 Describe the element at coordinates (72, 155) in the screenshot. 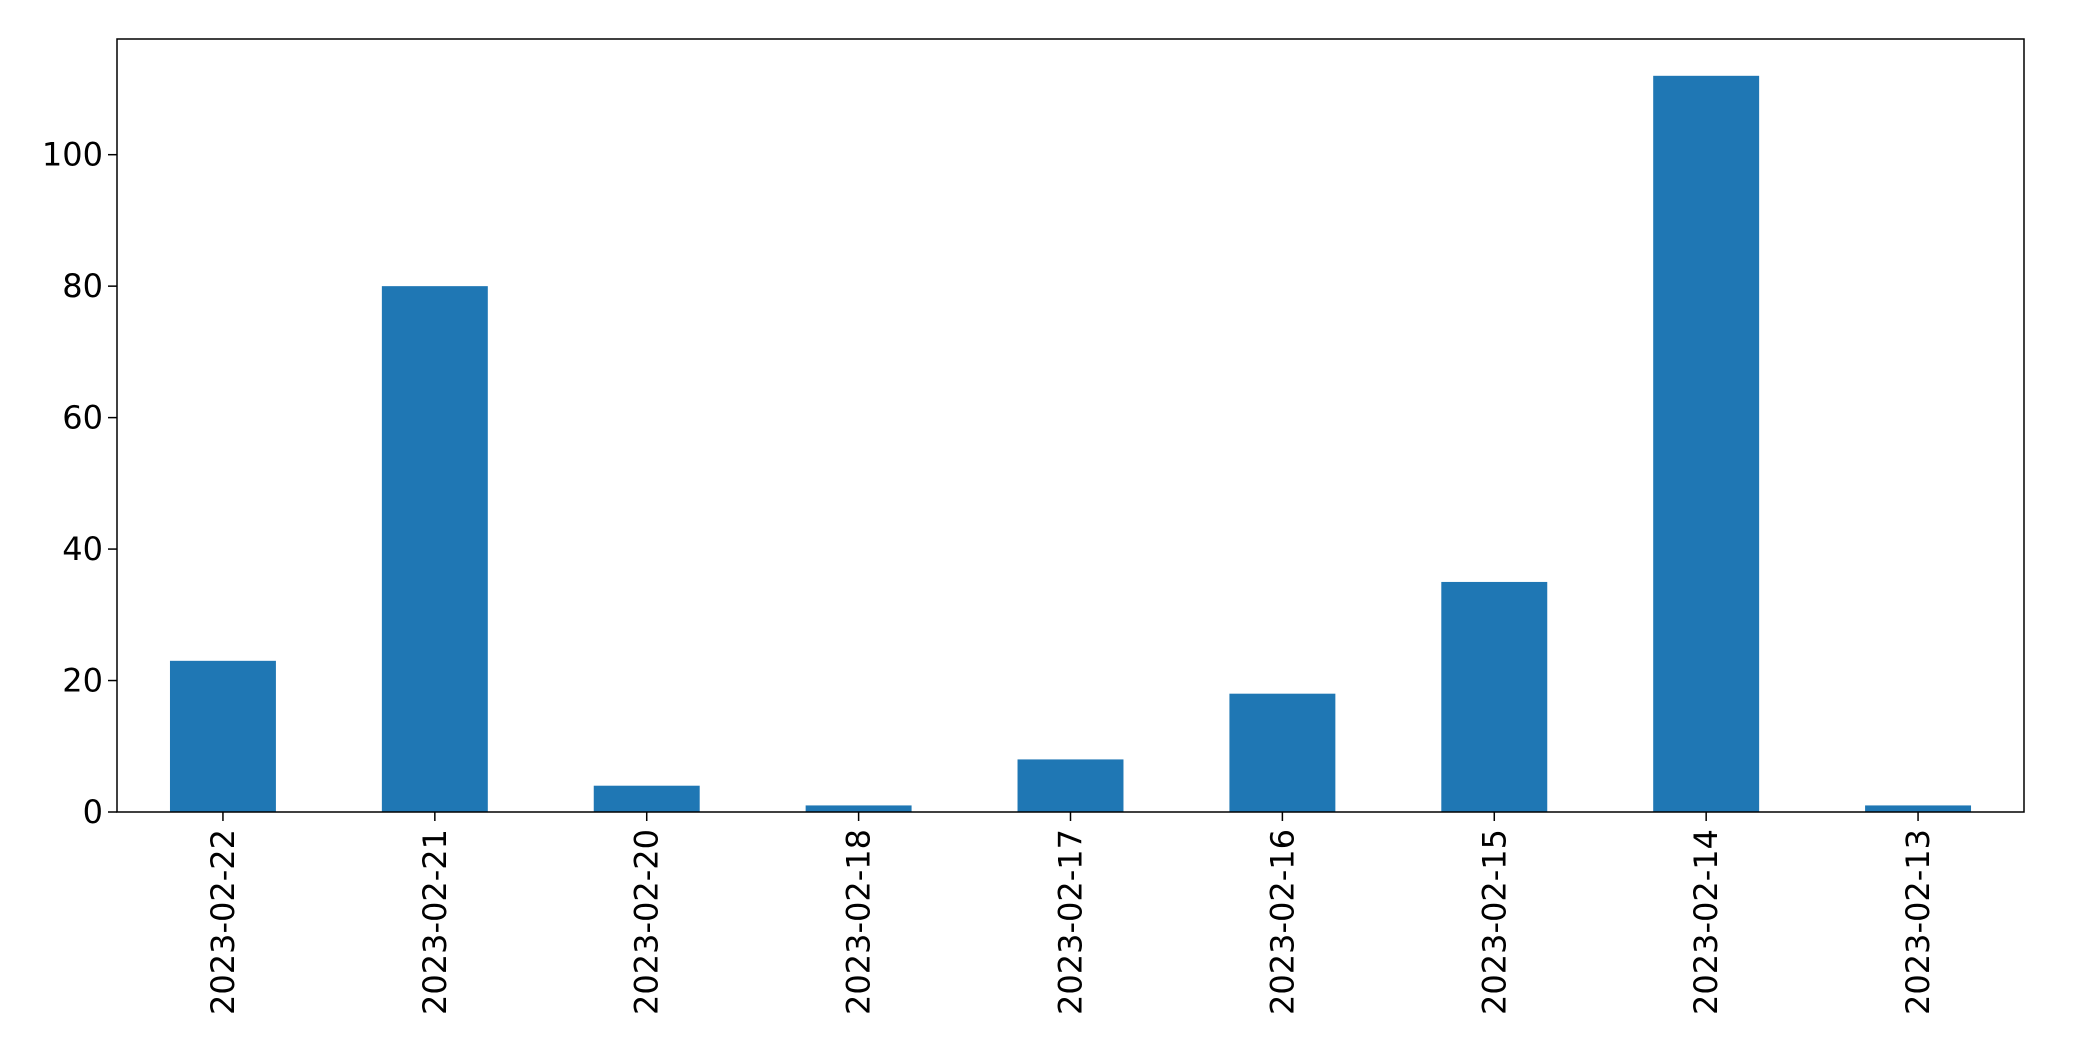

I see `y-tick-label: 100` at that location.